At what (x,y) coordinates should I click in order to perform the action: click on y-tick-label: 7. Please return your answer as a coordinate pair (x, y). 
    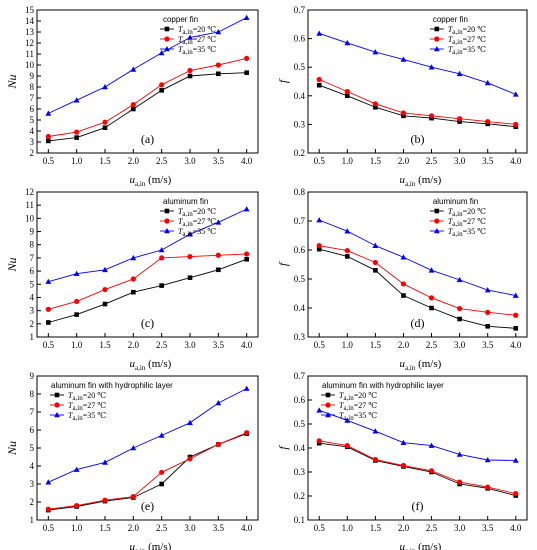
    Looking at the image, I should click on (32, 258).